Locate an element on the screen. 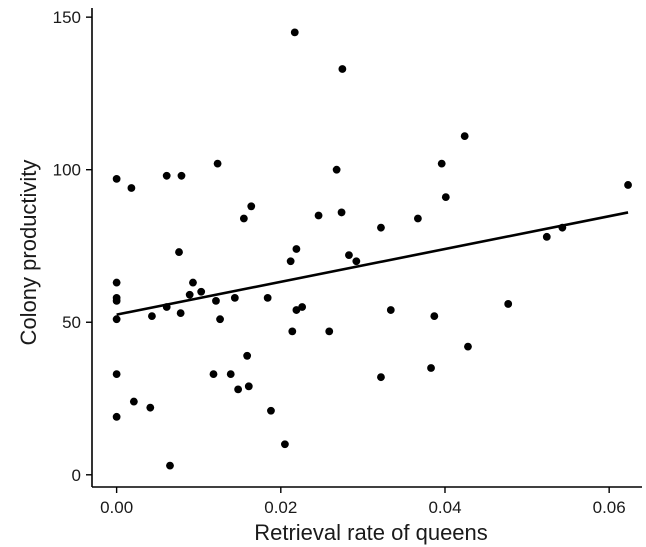  x-tick-label: 0.04 is located at coordinates (444, 507).